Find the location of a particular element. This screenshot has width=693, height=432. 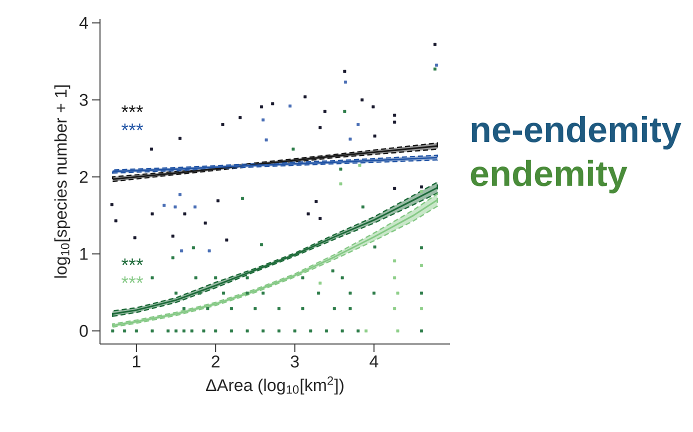

x-axis-title: ΔArea (log$_{10}$[km$^{2}$]) is located at coordinates (275, 385).